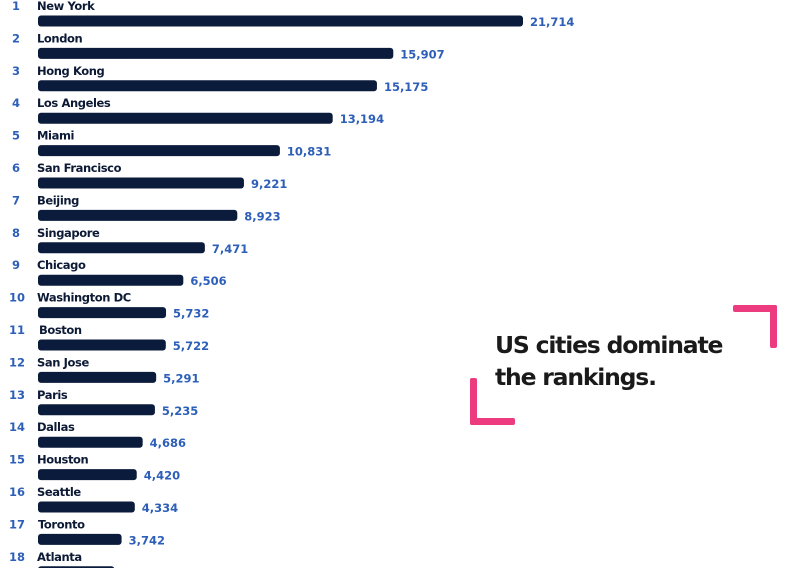 The image size is (800, 568). What do you see at coordinates (58, 200) in the screenshot?
I see `city-label: Beijing` at bounding box center [58, 200].